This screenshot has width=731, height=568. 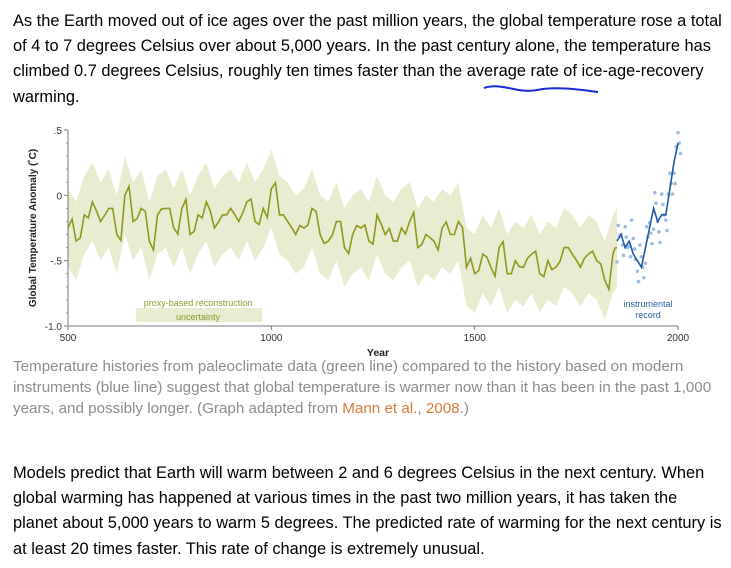 What do you see at coordinates (56, 262) in the screenshot?
I see `y-tick-label: -.5` at bounding box center [56, 262].